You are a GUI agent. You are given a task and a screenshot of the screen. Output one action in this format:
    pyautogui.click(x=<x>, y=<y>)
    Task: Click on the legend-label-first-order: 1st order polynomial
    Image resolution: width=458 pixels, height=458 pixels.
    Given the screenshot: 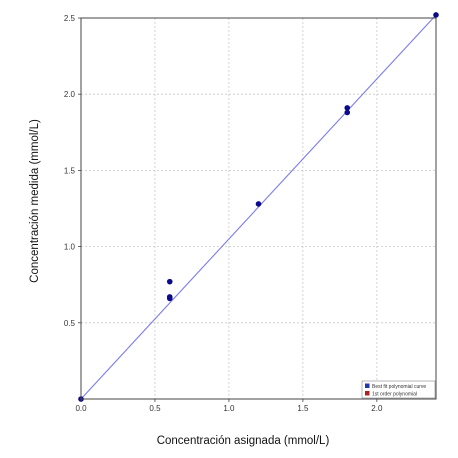 What is the action you would take?
    pyautogui.click(x=394, y=395)
    